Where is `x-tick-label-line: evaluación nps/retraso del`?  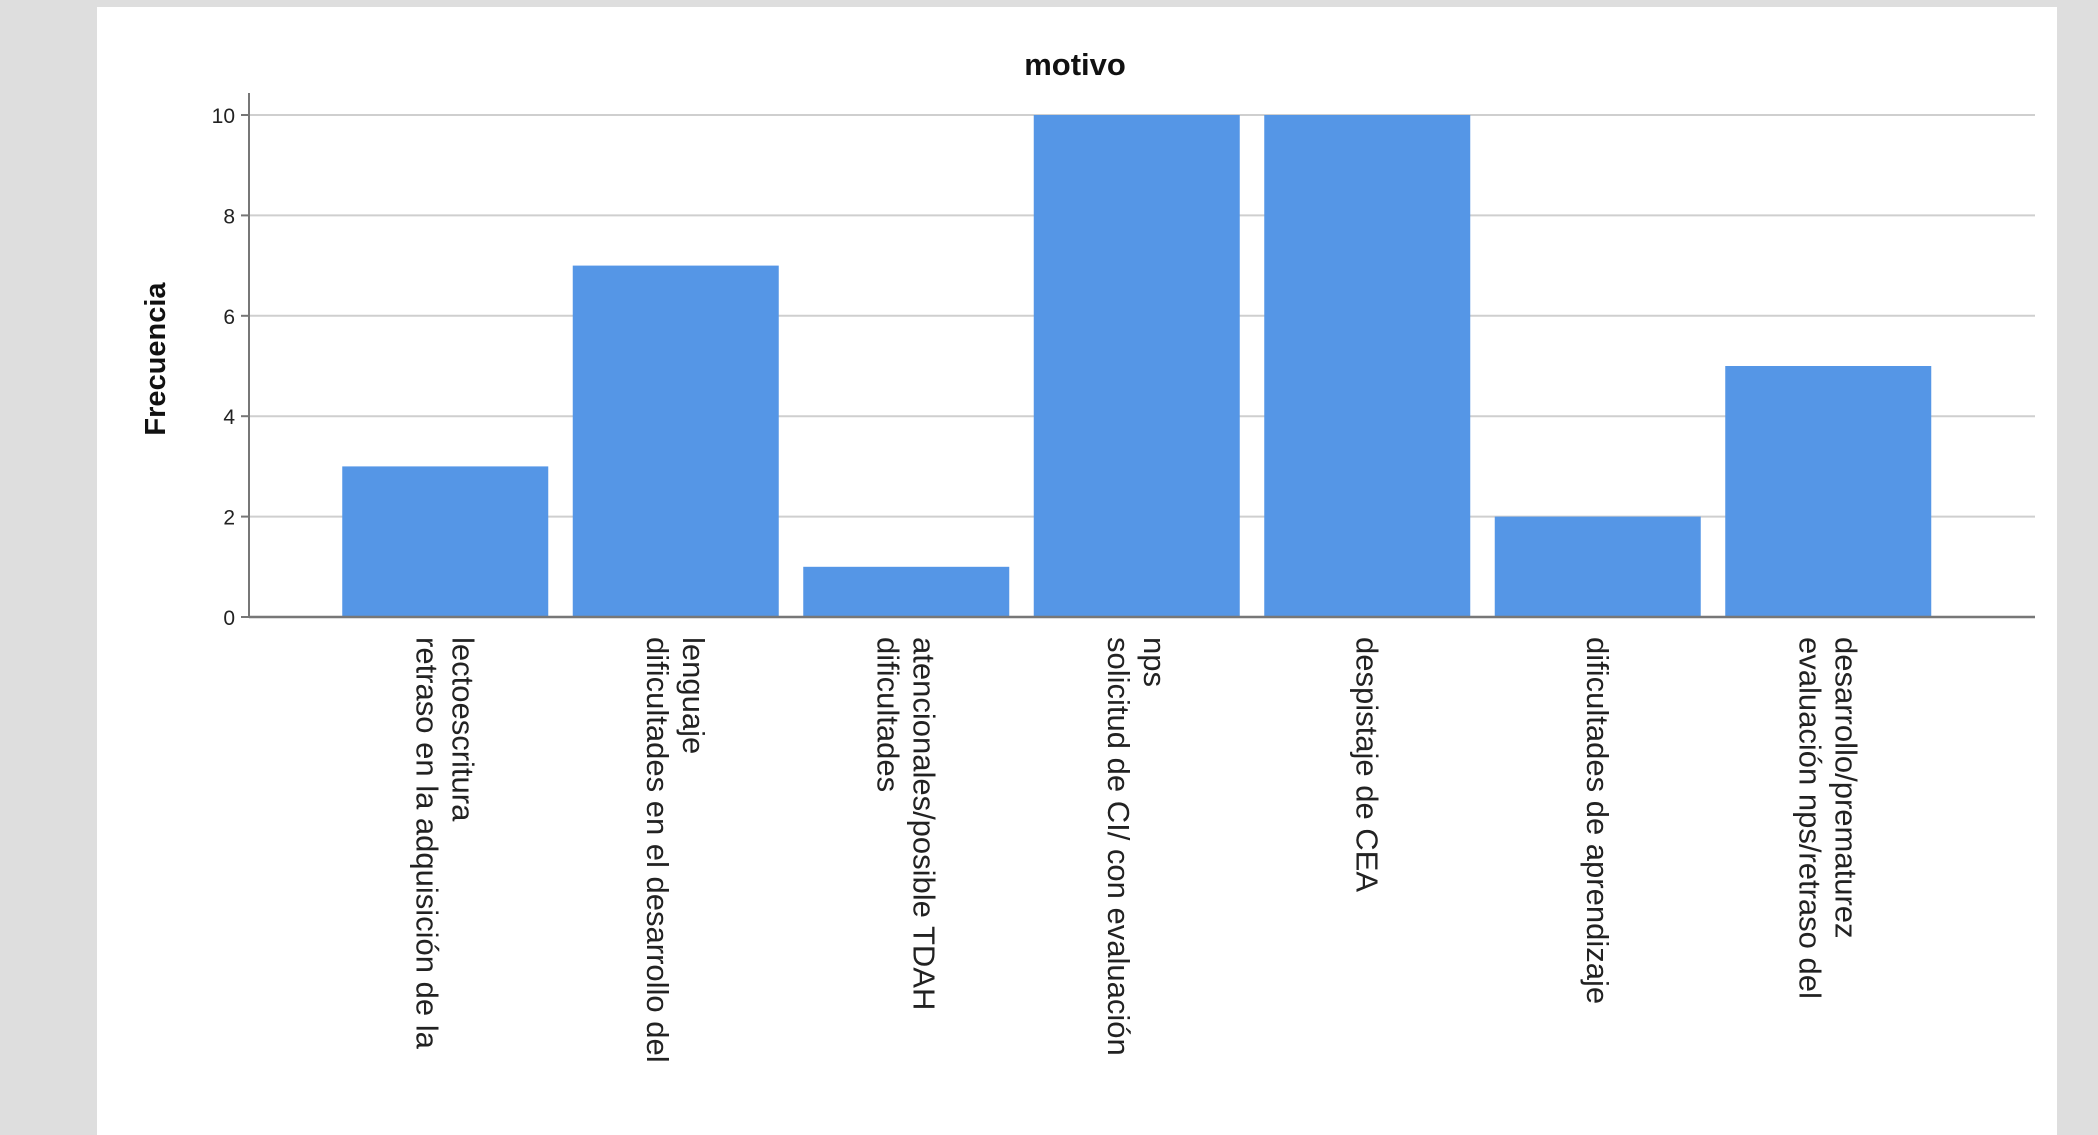
x-tick-label-line: evaluación nps/retraso del is located at coordinates (1809, 818).